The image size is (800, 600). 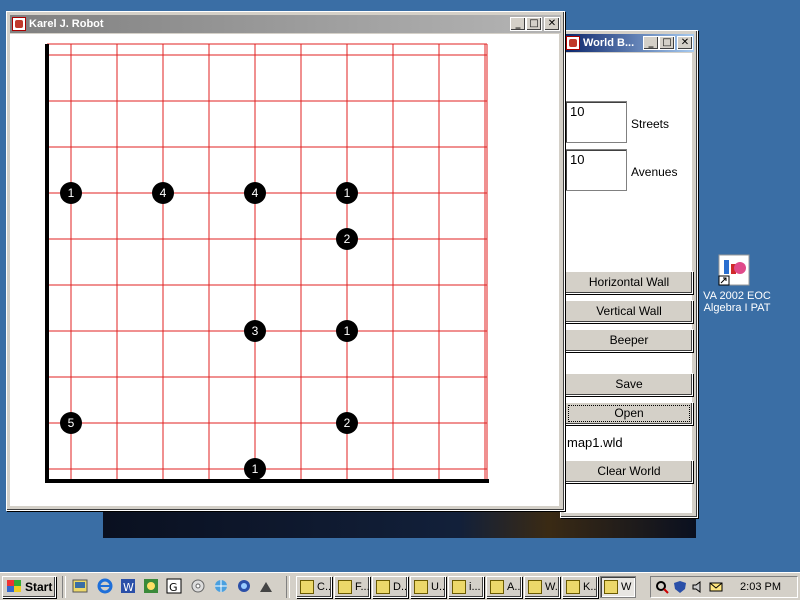 I want to click on beeper-count: 3, so click(x=255, y=331).